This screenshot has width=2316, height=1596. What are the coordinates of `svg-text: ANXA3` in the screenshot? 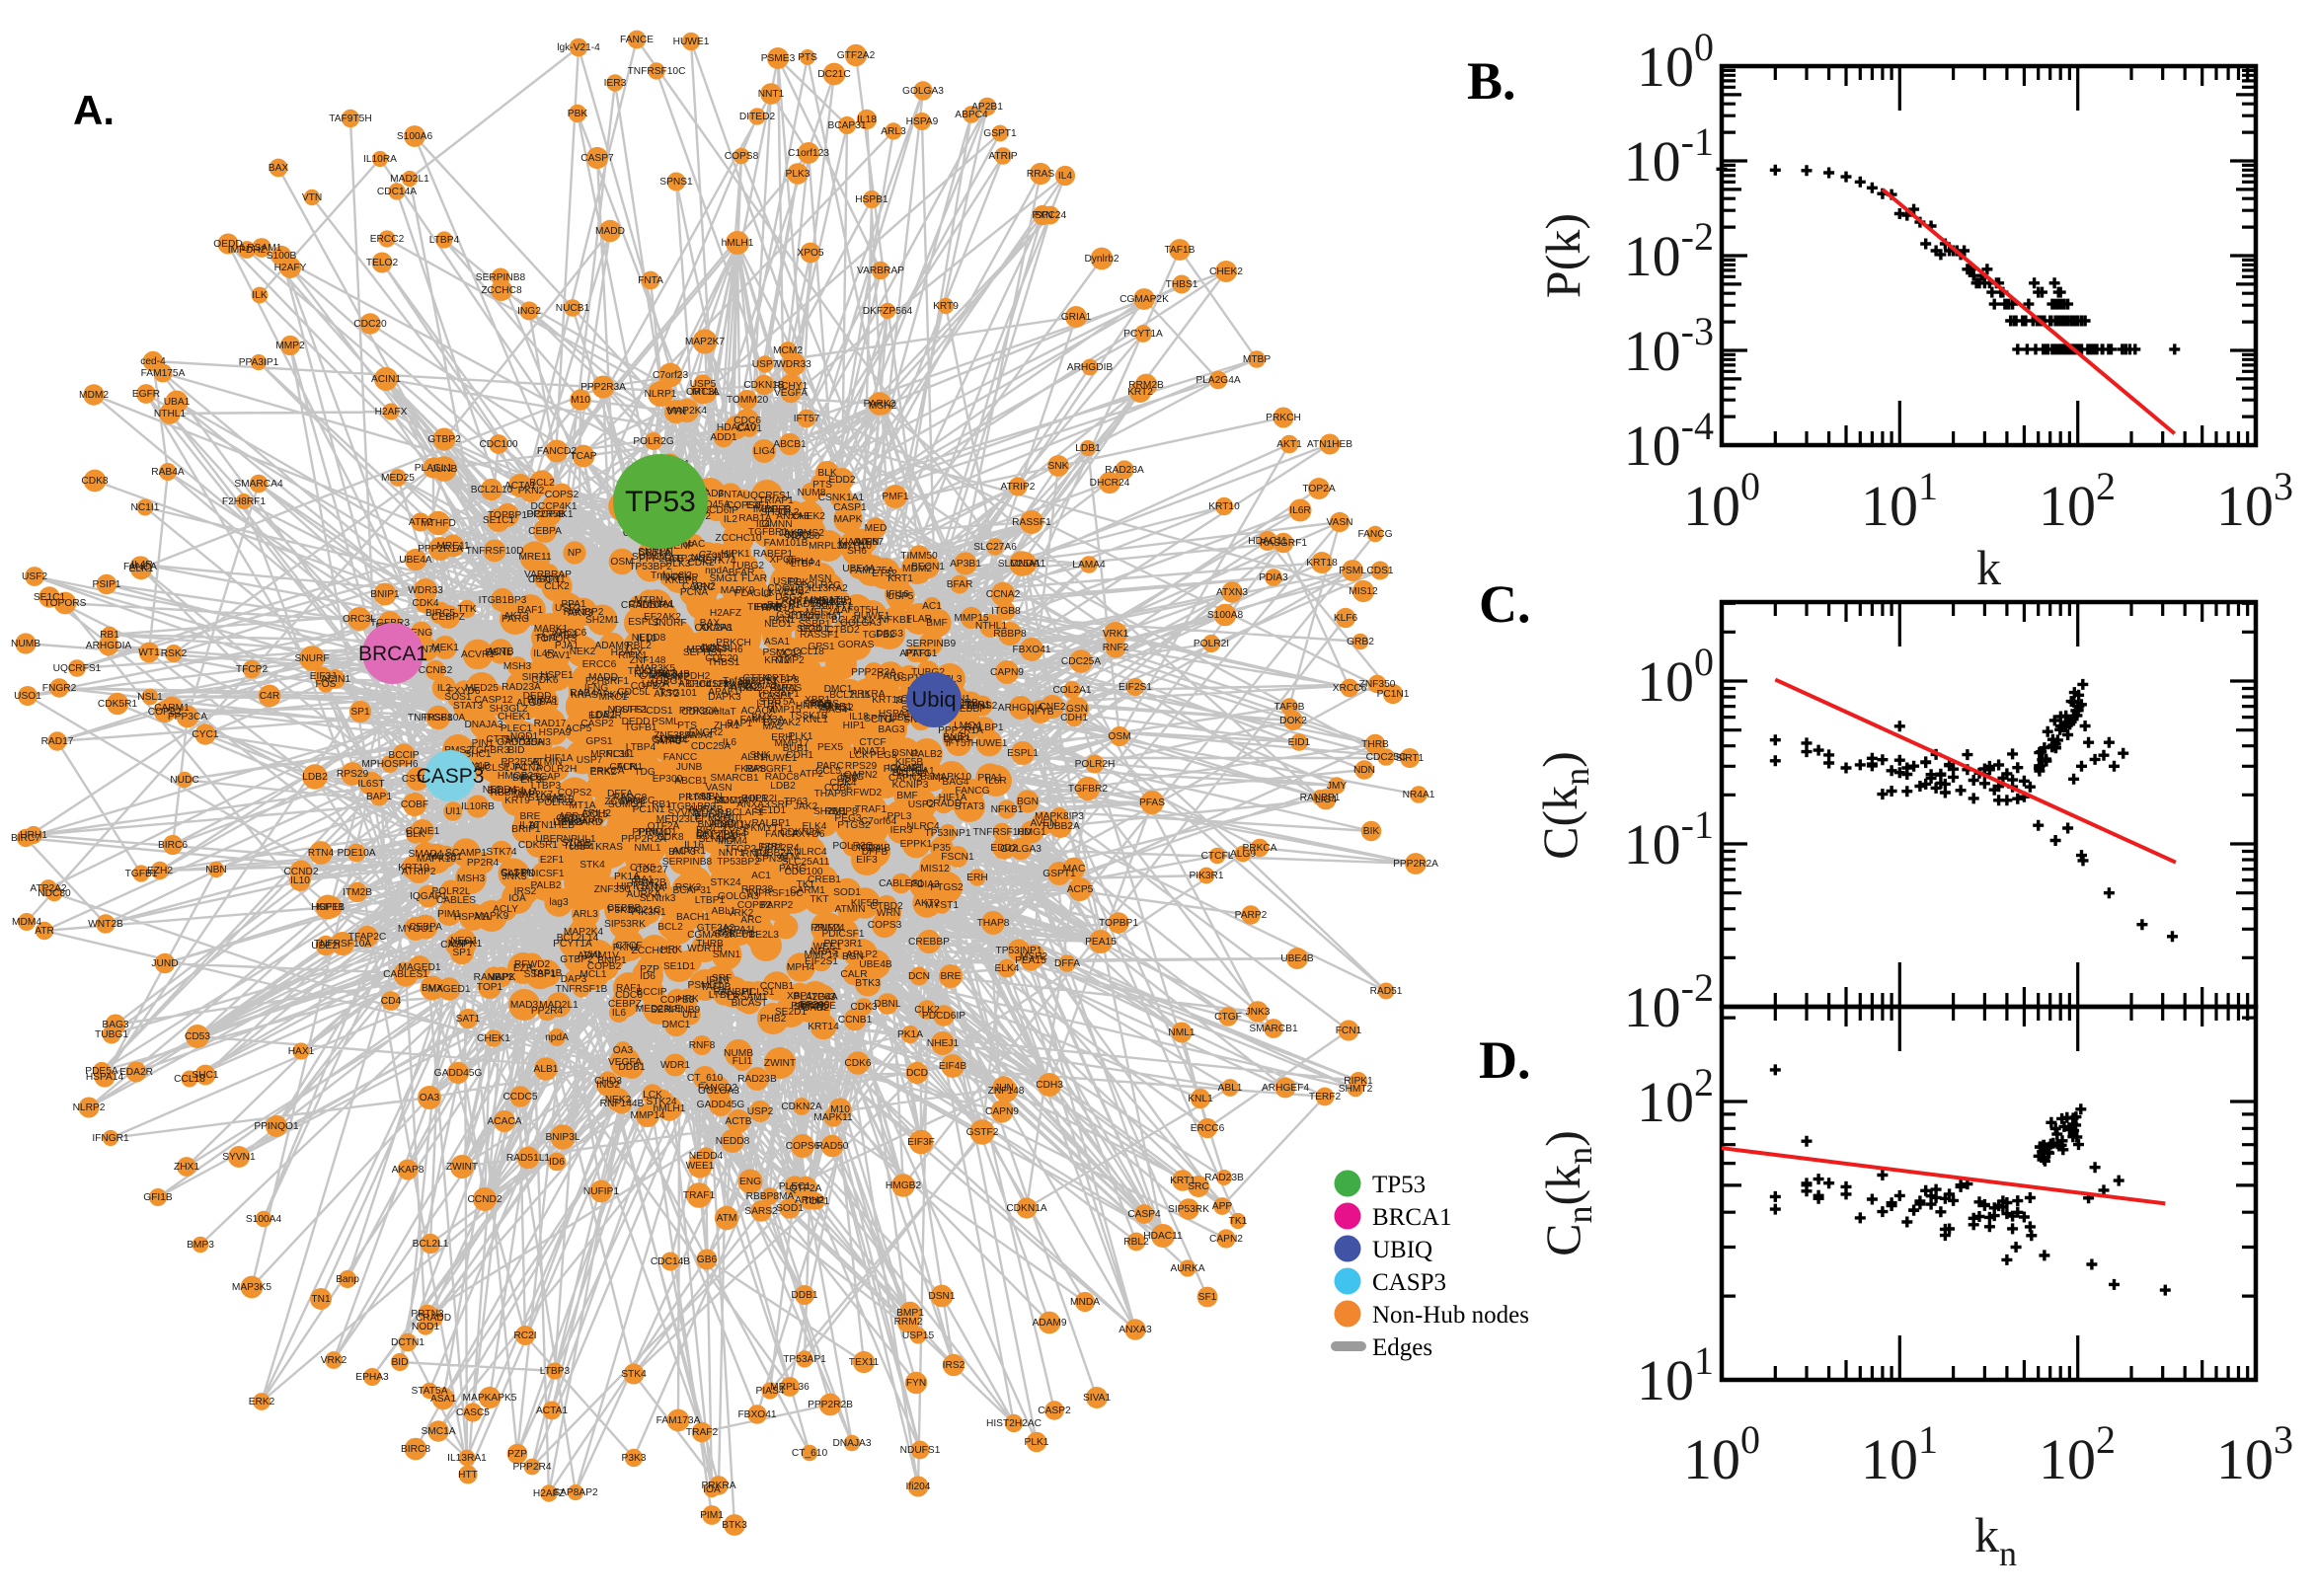 It's located at (1135, 1330).